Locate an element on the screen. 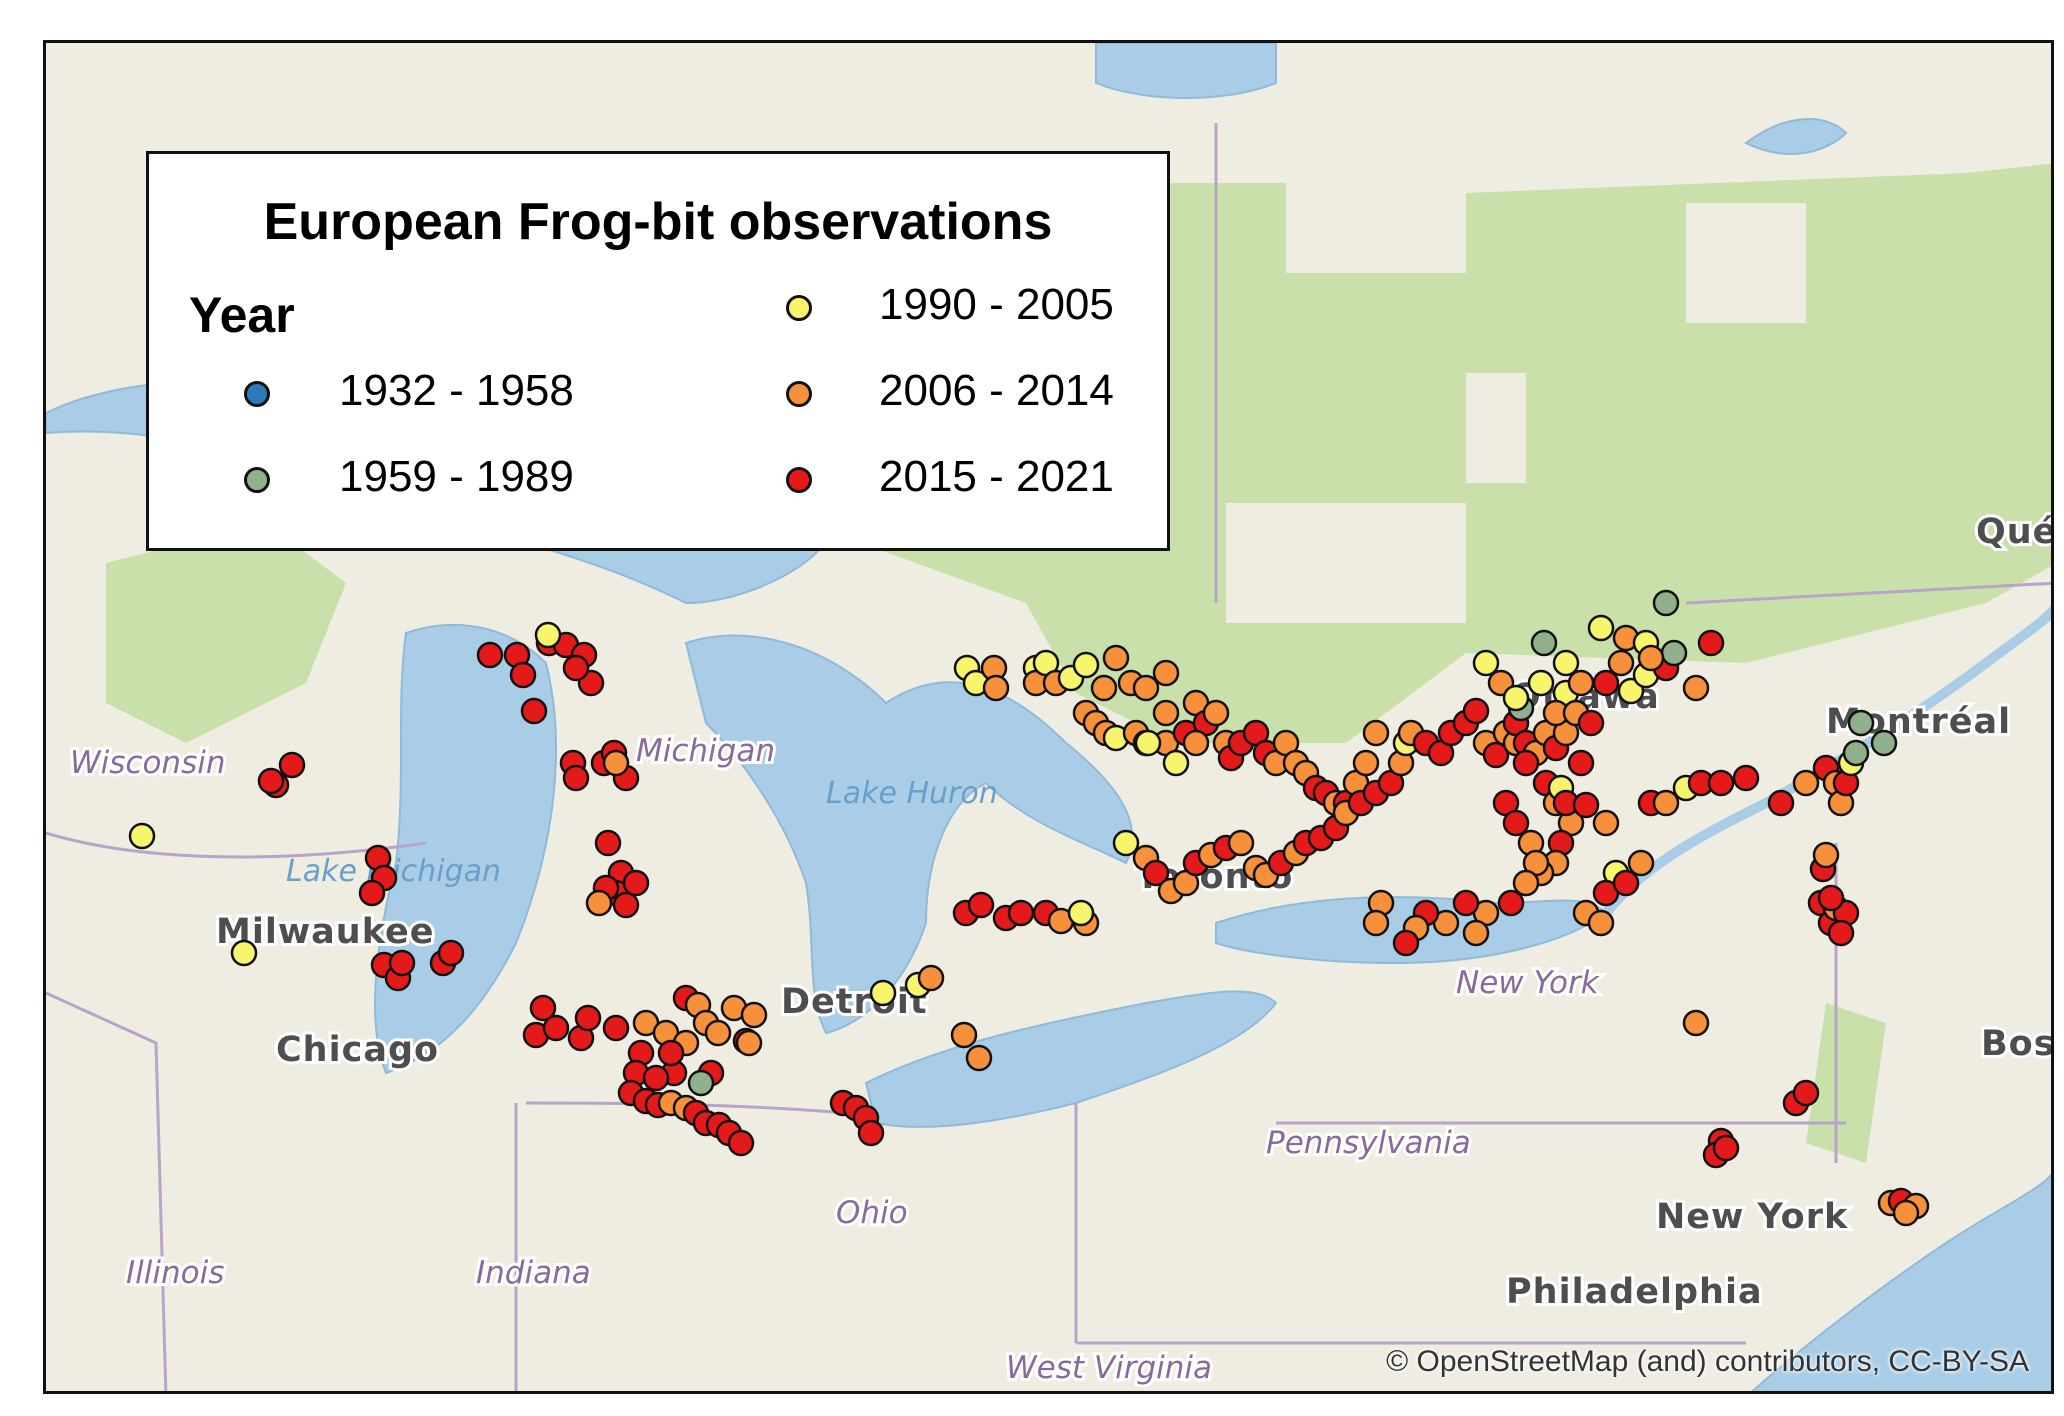 The width and height of the screenshot is (2064, 1416). label-new-york-state: New York is located at coordinates (1528, 983).